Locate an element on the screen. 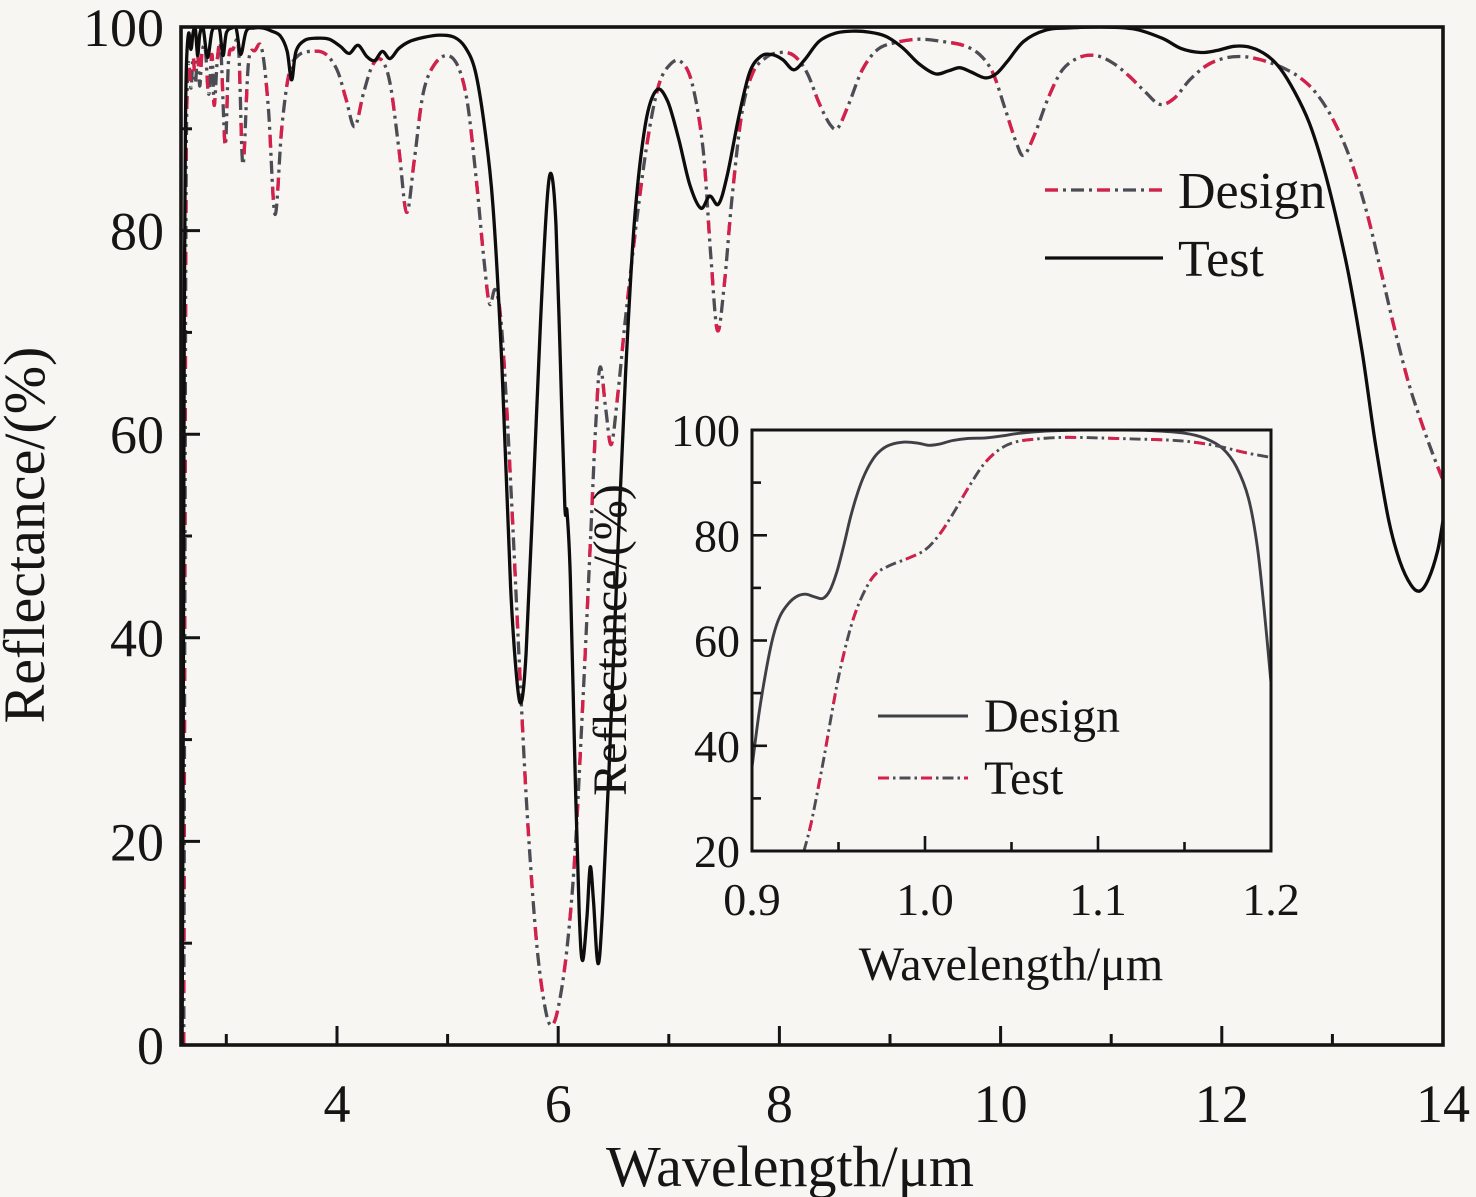  inset-legend-label-test: Test is located at coordinates (1024, 778).